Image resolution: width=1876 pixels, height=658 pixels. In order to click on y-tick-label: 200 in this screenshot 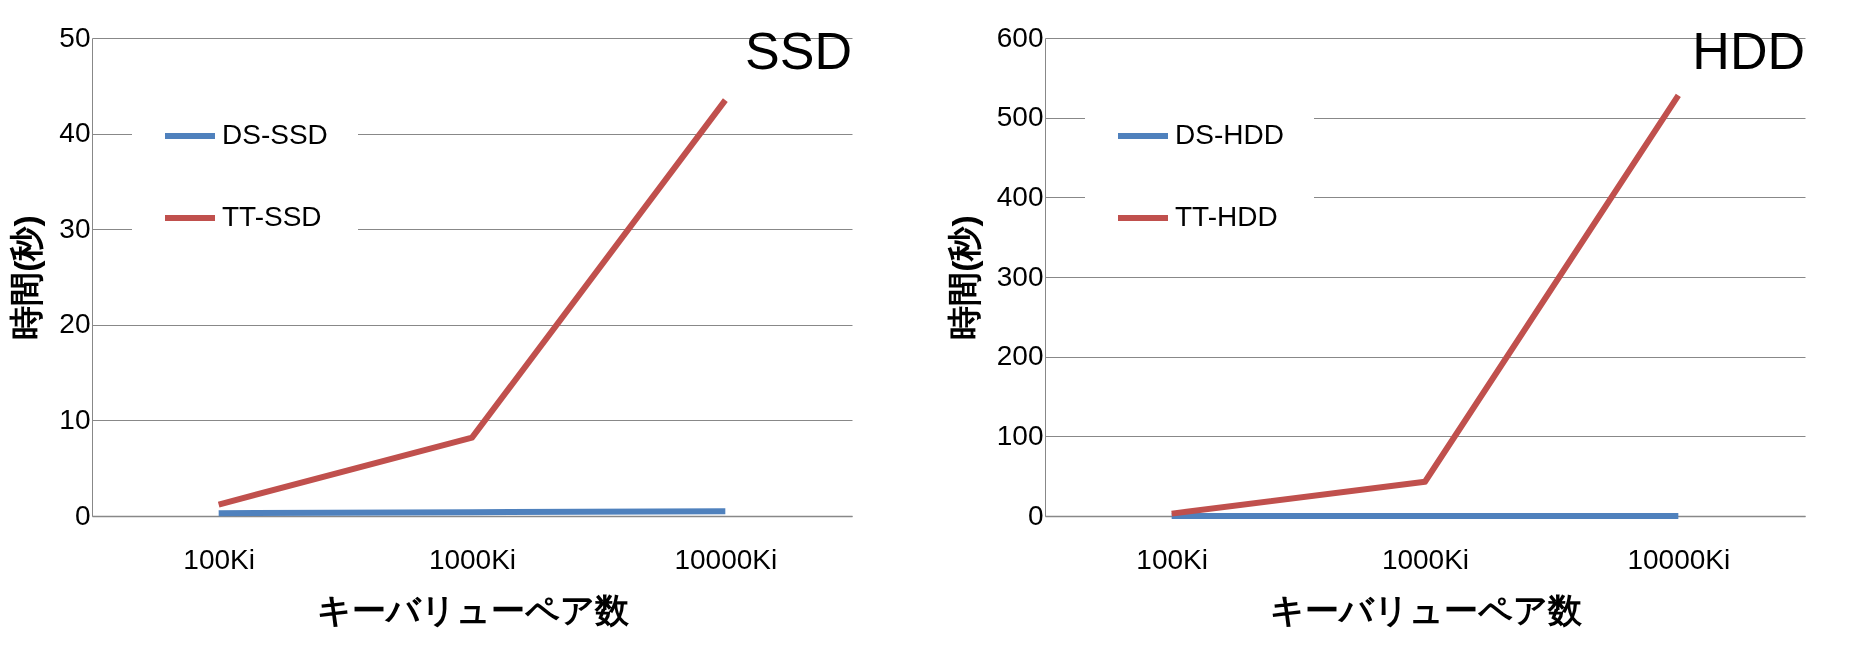, I will do `click(1020, 356)`.